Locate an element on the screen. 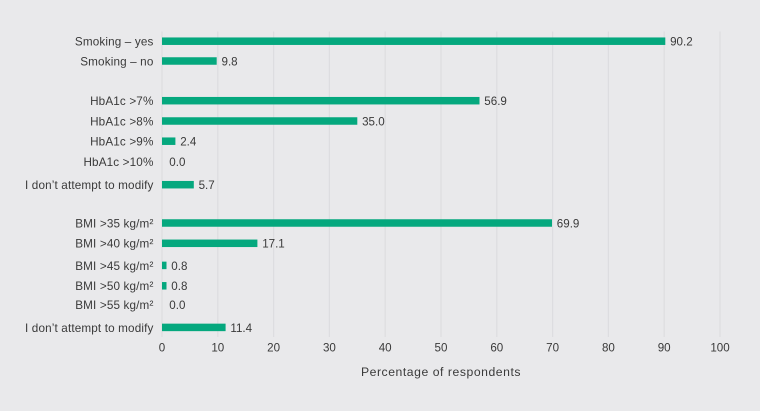 The image size is (760, 411). svg-text: Smoking – no is located at coordinates (117, 61).